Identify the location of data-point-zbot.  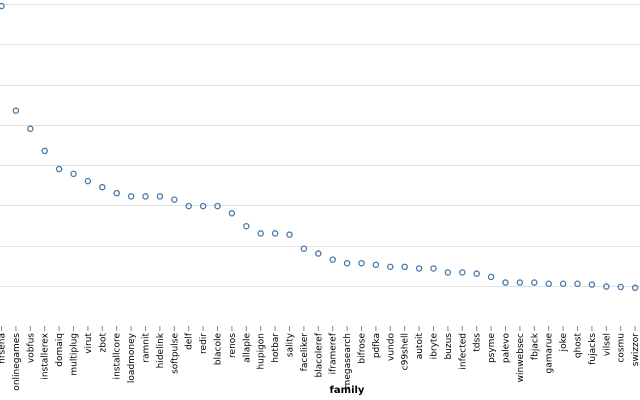
(102, 187).